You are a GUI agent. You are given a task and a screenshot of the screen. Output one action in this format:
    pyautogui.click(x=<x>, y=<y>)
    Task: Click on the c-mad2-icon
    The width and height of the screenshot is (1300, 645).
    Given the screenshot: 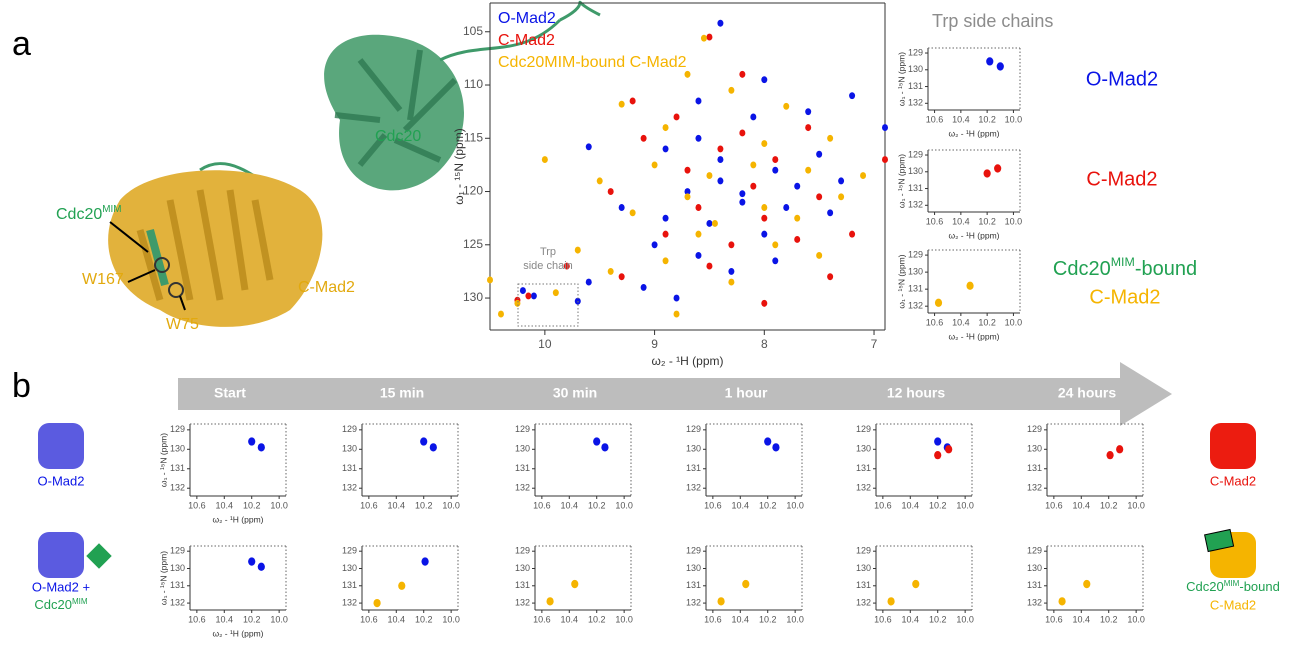 What is the action you would take?
    pyautogui.click(x=1233, y=446)
    